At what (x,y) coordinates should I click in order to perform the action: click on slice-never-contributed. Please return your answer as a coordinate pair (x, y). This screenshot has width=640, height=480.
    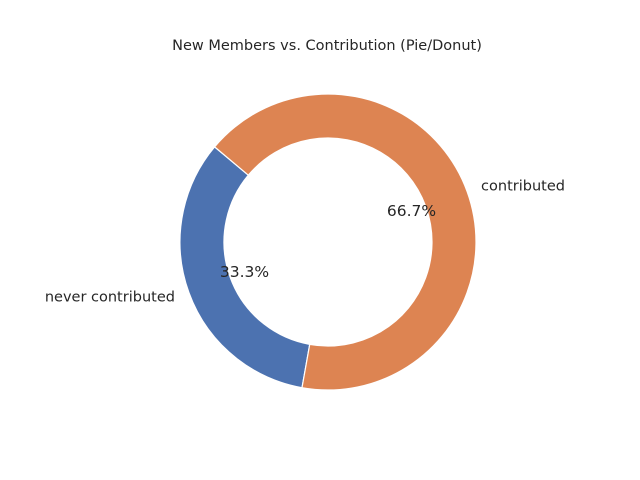
    Looking at the image, I should click on (245, 267).